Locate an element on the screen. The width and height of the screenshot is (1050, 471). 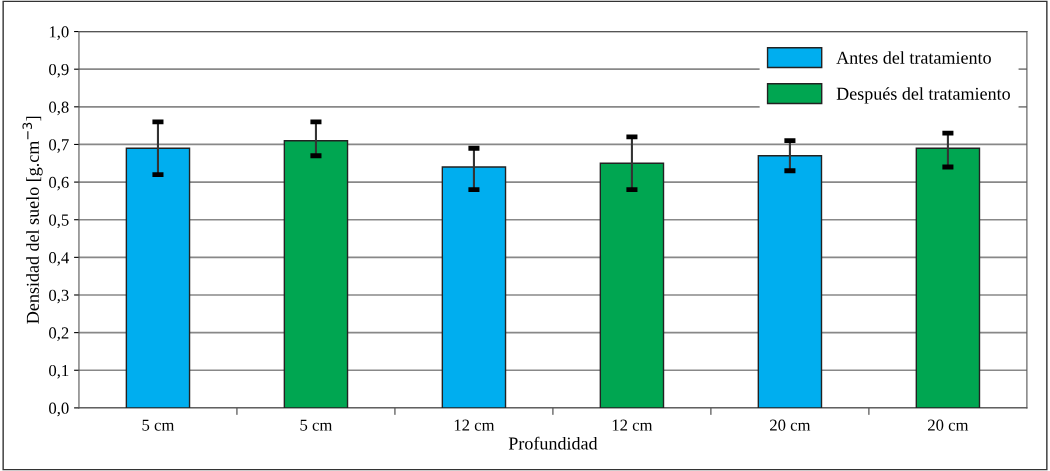
y-tick-label: 0,8 is located at coordinates (59, 108).